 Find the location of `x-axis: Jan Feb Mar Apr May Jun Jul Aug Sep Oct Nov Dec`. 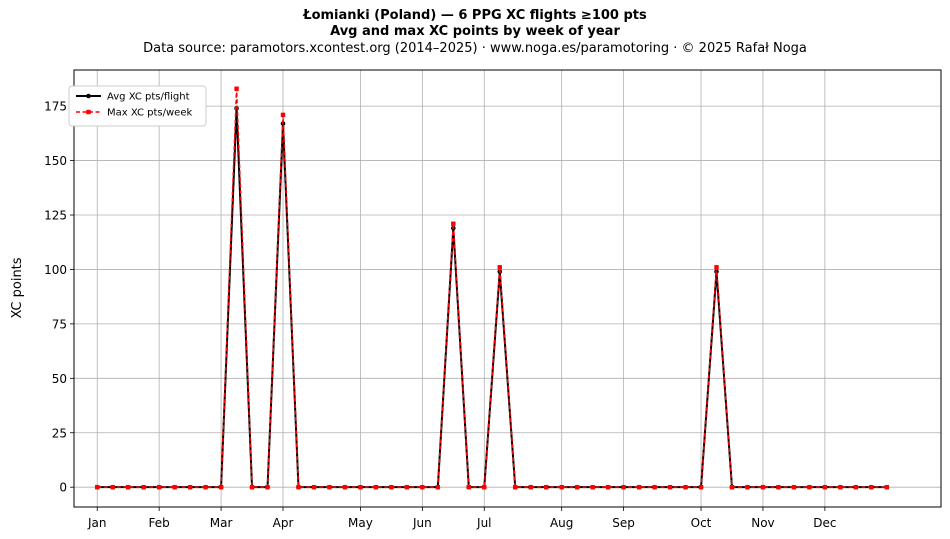

x-axis: Jan Feb Mar Apr May Jun Jul Aug Sep Oct Nov Dec is located at coordinates (462, 518).